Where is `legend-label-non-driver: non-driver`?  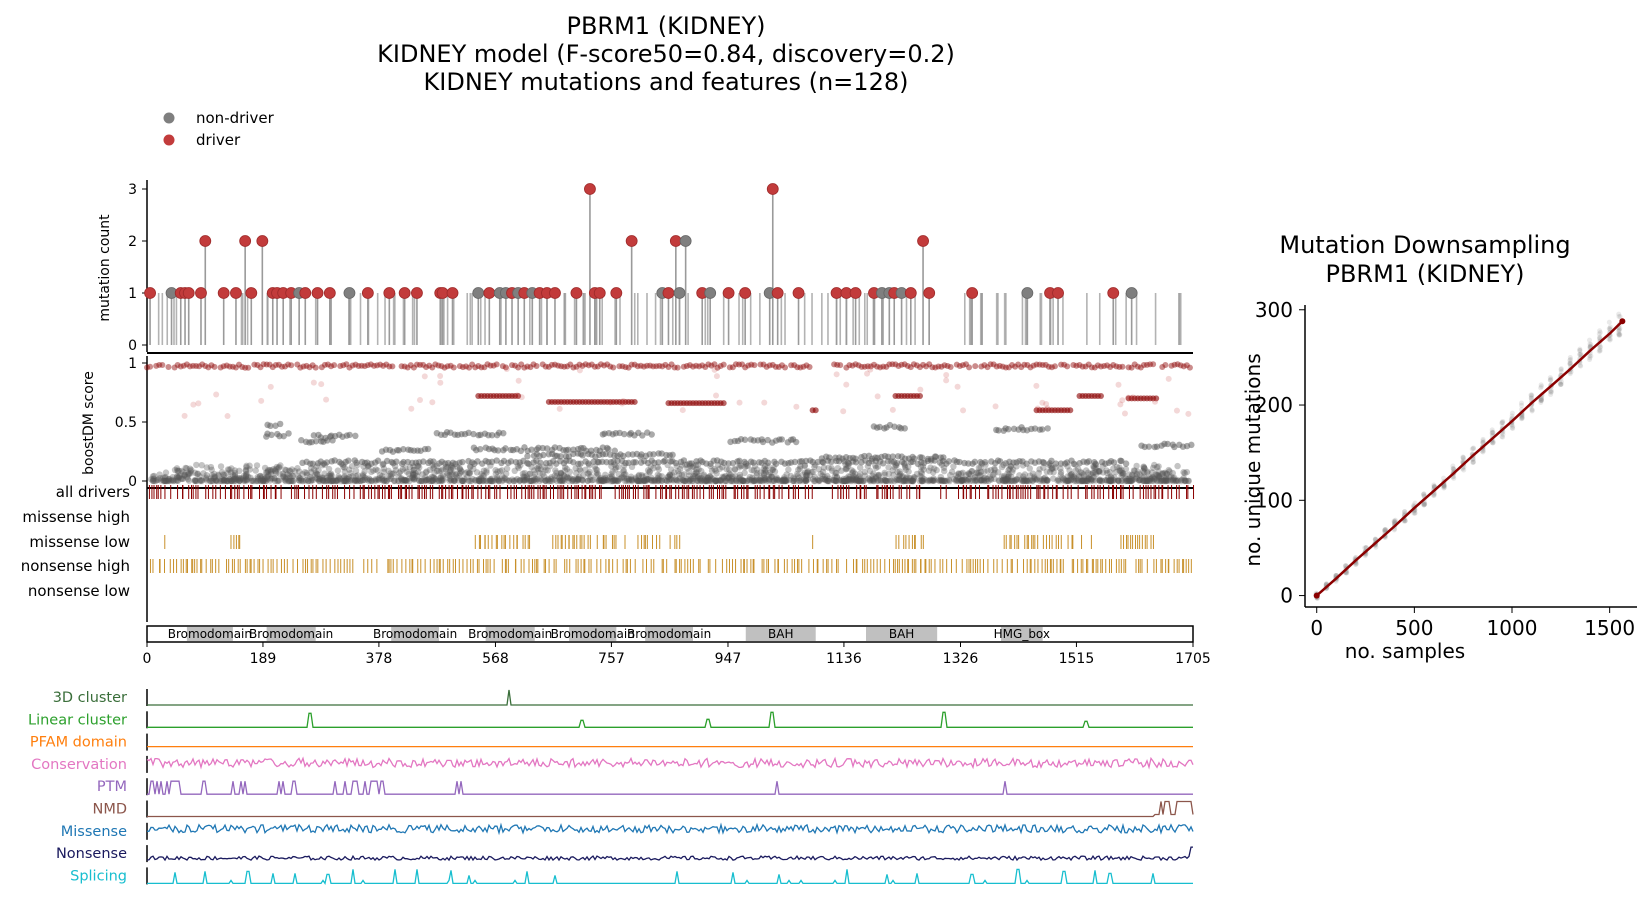
legend-label-non-driver: non-driver is located at coordinates (235, 118).